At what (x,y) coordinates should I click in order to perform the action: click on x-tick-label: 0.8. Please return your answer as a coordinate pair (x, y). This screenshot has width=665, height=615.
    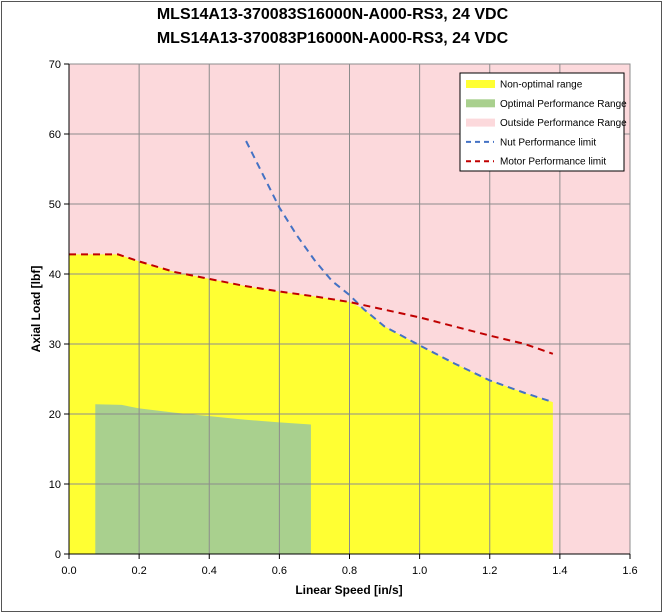
    Looking at the image, I should click on (349, 571).